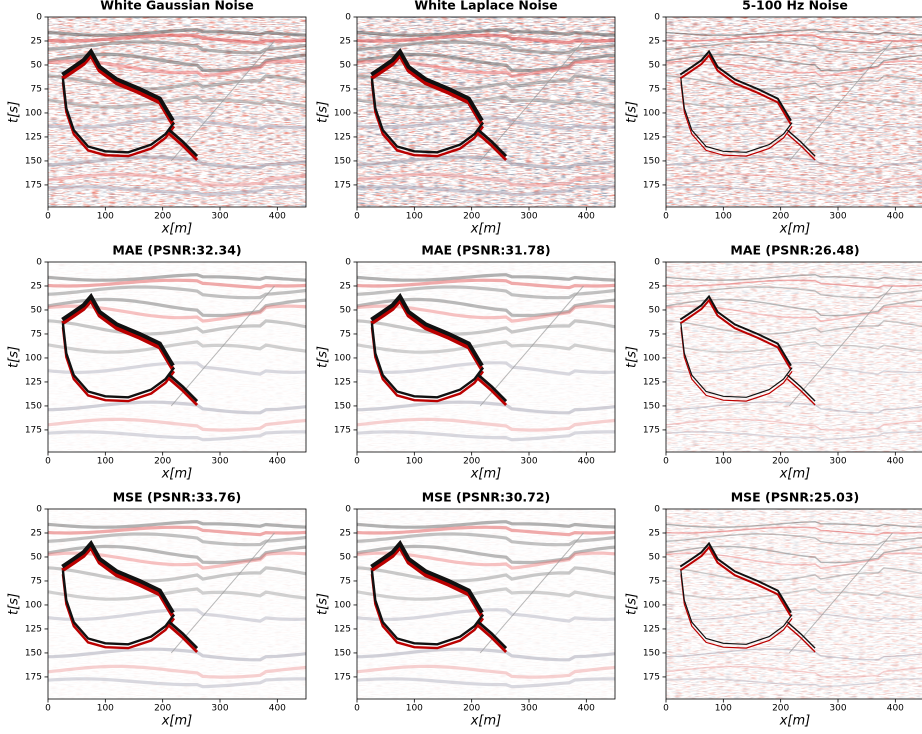 The width and height of the screenshot is (922, 734). I want to click on panel-title: MAE (PSNR:26.48), so click(794, 250).